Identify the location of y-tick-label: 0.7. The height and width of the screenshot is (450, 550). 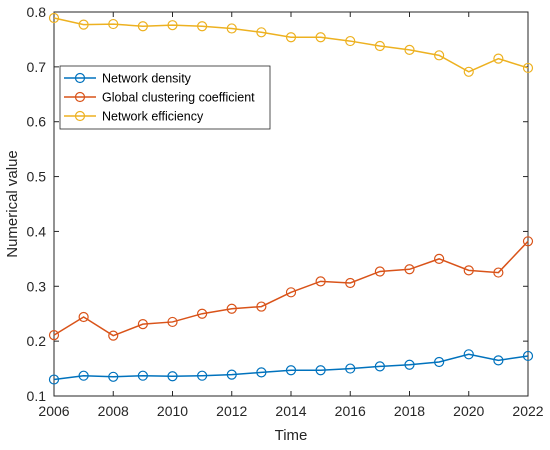
(37, 67).